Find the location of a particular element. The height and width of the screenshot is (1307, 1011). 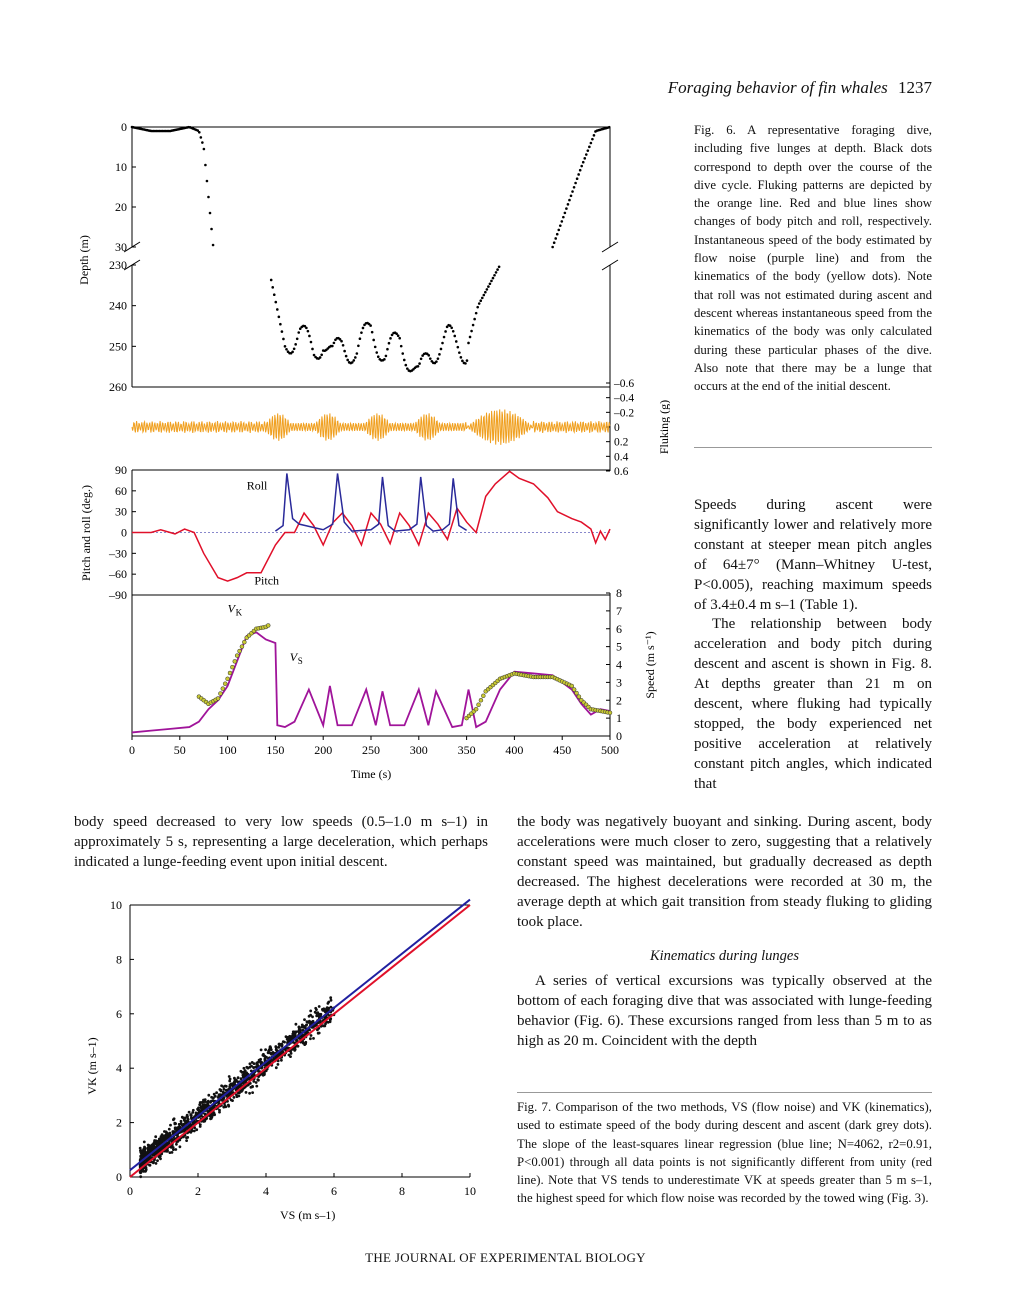

pitch-tick-label: 60 is located at coordinates (121, 491).